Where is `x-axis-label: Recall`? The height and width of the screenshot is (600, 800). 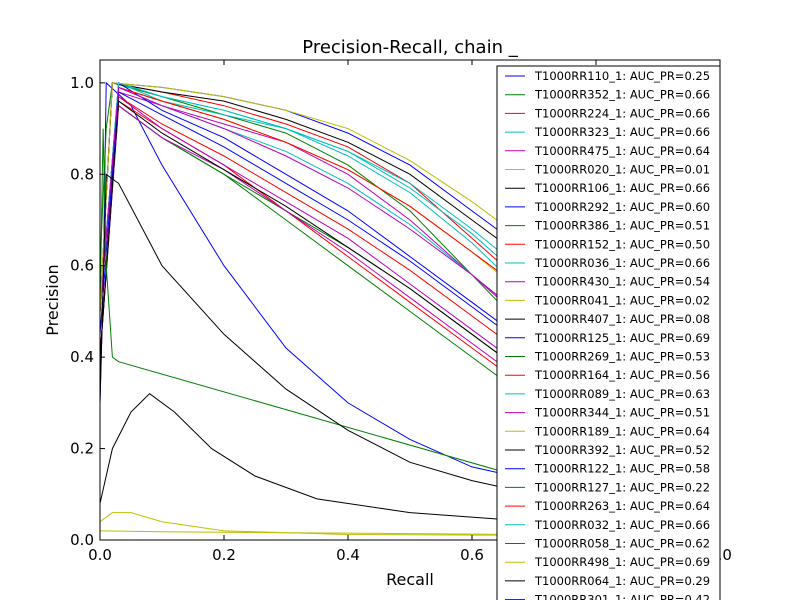
x-axis-label: Recall is located at coordinates (410, 579).